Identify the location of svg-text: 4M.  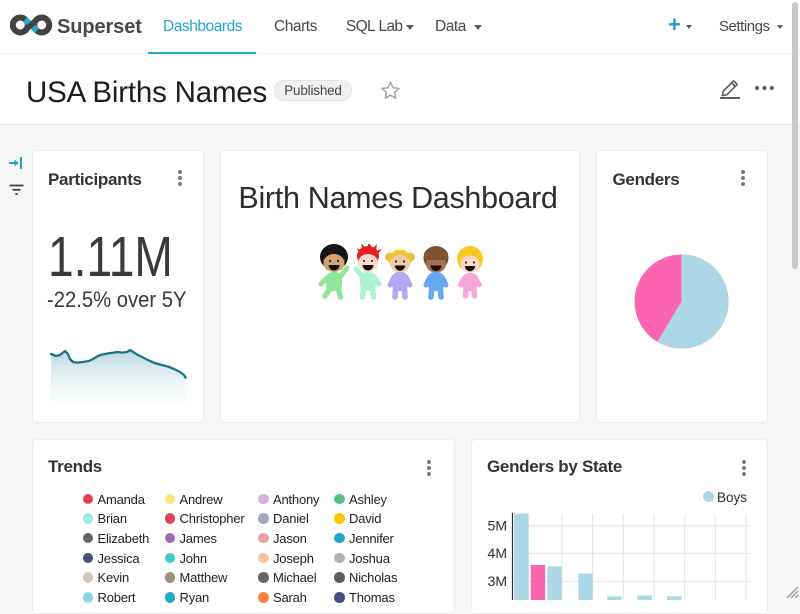
(497, 553).